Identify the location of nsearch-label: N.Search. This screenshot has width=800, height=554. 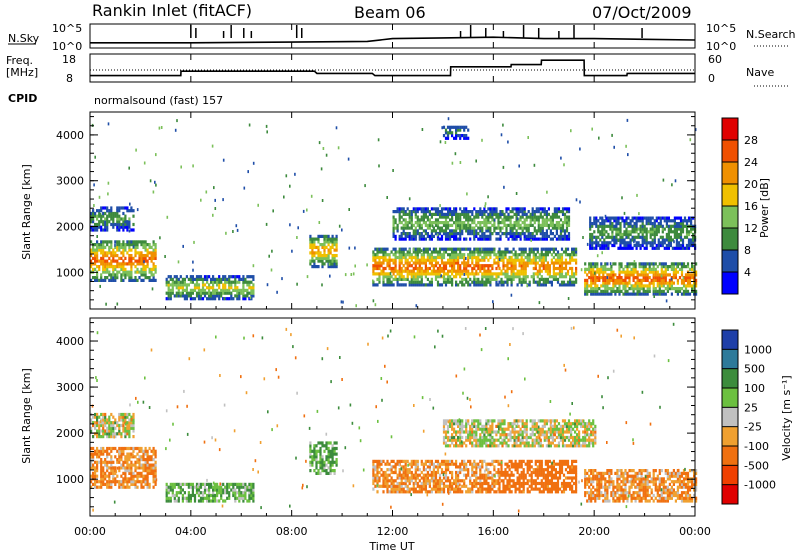
(771, 34).